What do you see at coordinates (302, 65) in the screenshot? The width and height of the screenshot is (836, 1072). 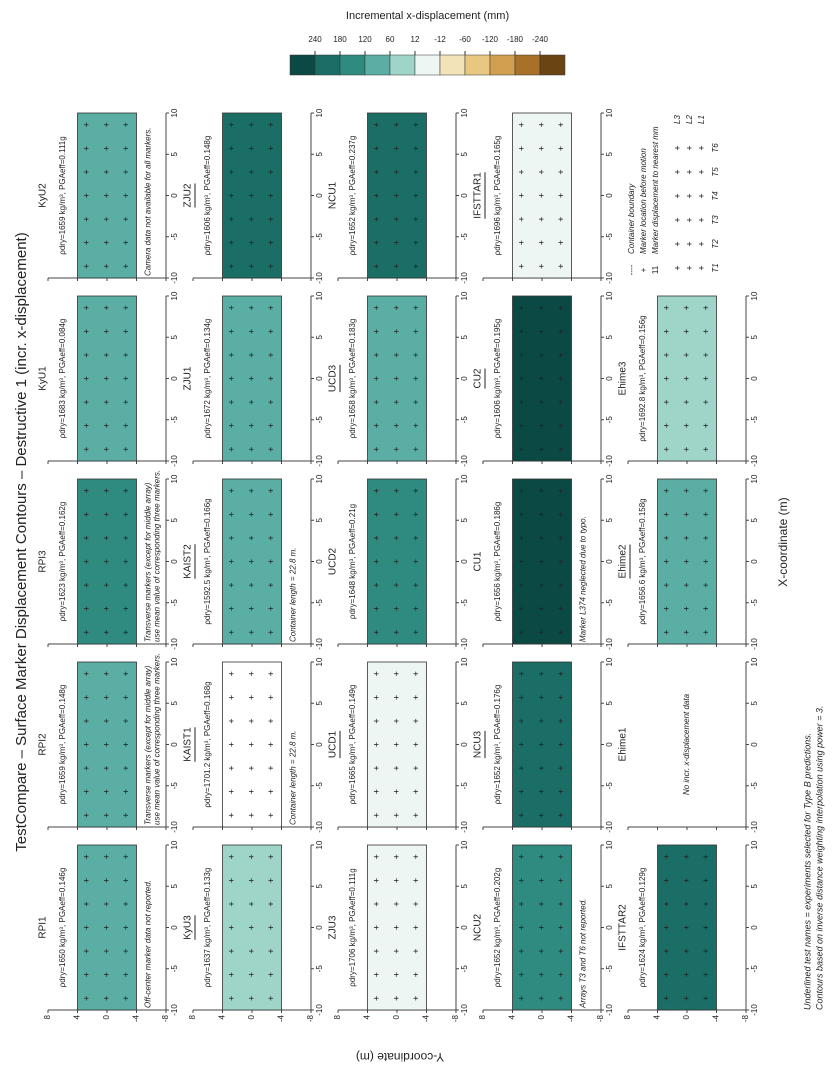 I see `colorbar-bin` at bounding box center [302, 65].